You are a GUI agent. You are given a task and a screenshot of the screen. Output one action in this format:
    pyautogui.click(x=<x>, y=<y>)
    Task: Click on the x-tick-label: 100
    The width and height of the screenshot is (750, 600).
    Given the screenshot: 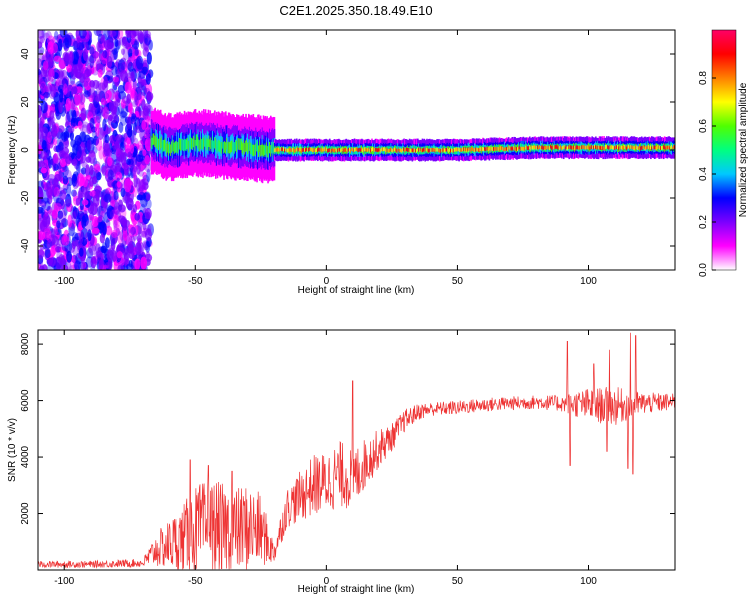 What is the action you would take?
    pyautogui.click(x=588, y=281)
    